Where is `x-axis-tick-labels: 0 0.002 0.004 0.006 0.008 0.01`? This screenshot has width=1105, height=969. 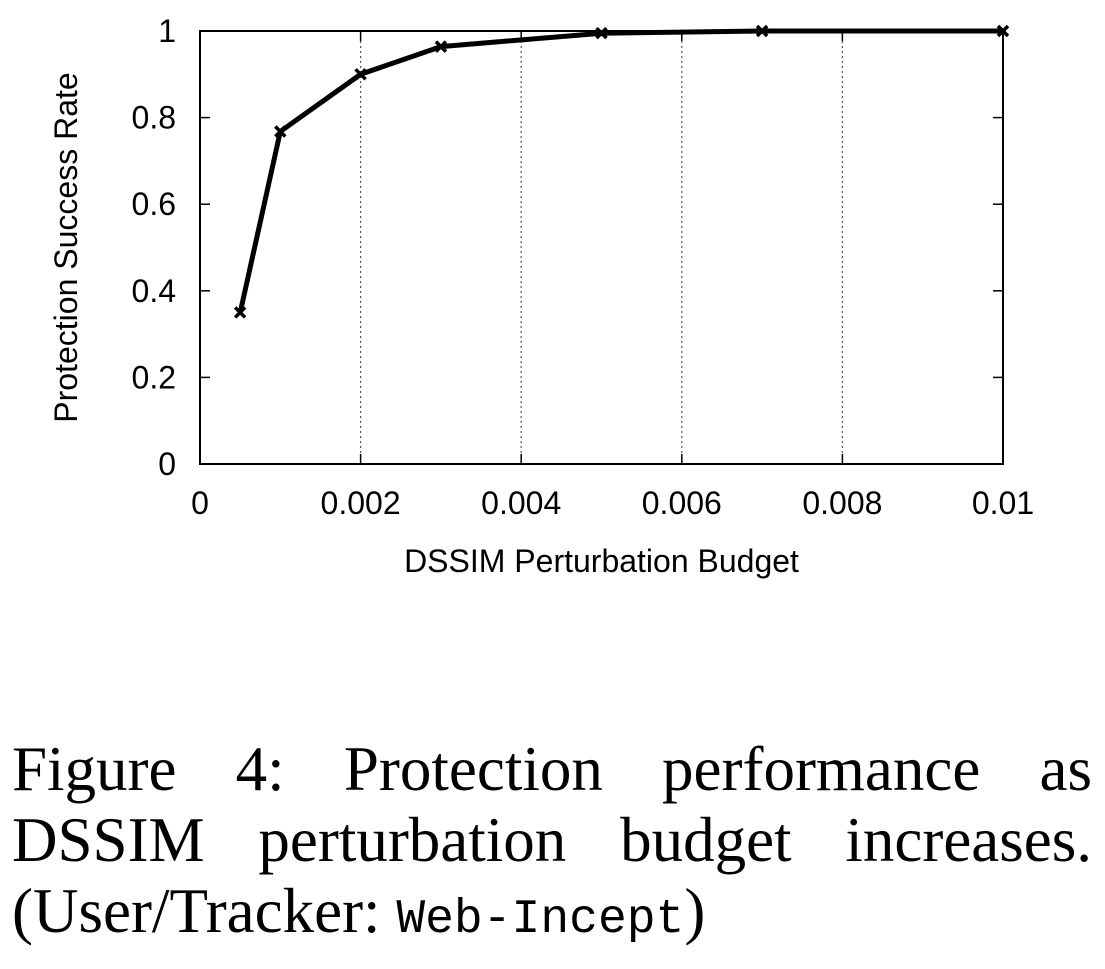 x-axis-tick-labels: 0 0.002 0.004 0.006 0.008 0.01 is located at coordinates (612, 503).